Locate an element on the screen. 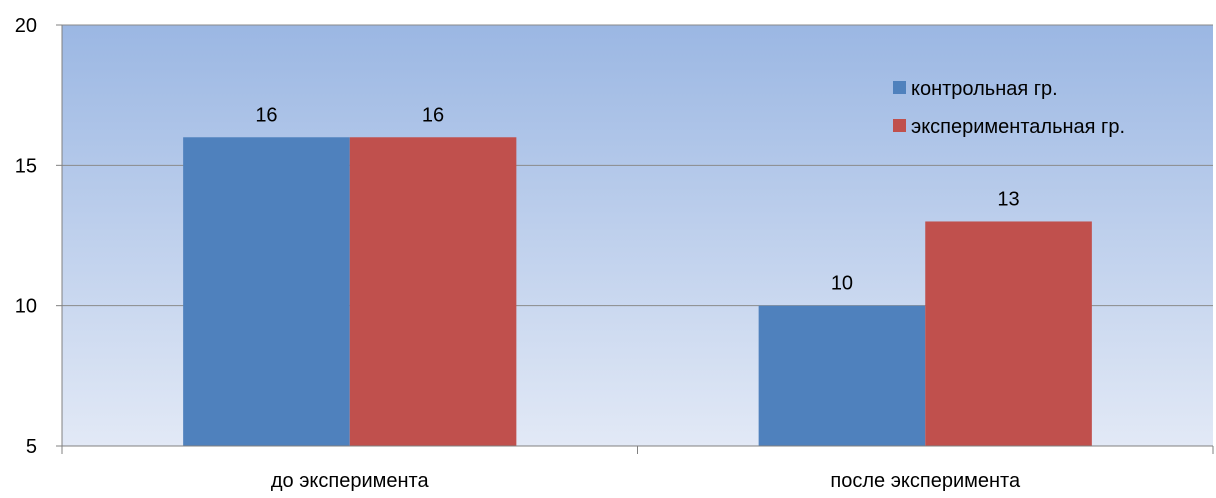 This screenshot has height=498, width=1216. legend: контрольная гр. экспериментальная гр. is located at coordinates (1009, 108).